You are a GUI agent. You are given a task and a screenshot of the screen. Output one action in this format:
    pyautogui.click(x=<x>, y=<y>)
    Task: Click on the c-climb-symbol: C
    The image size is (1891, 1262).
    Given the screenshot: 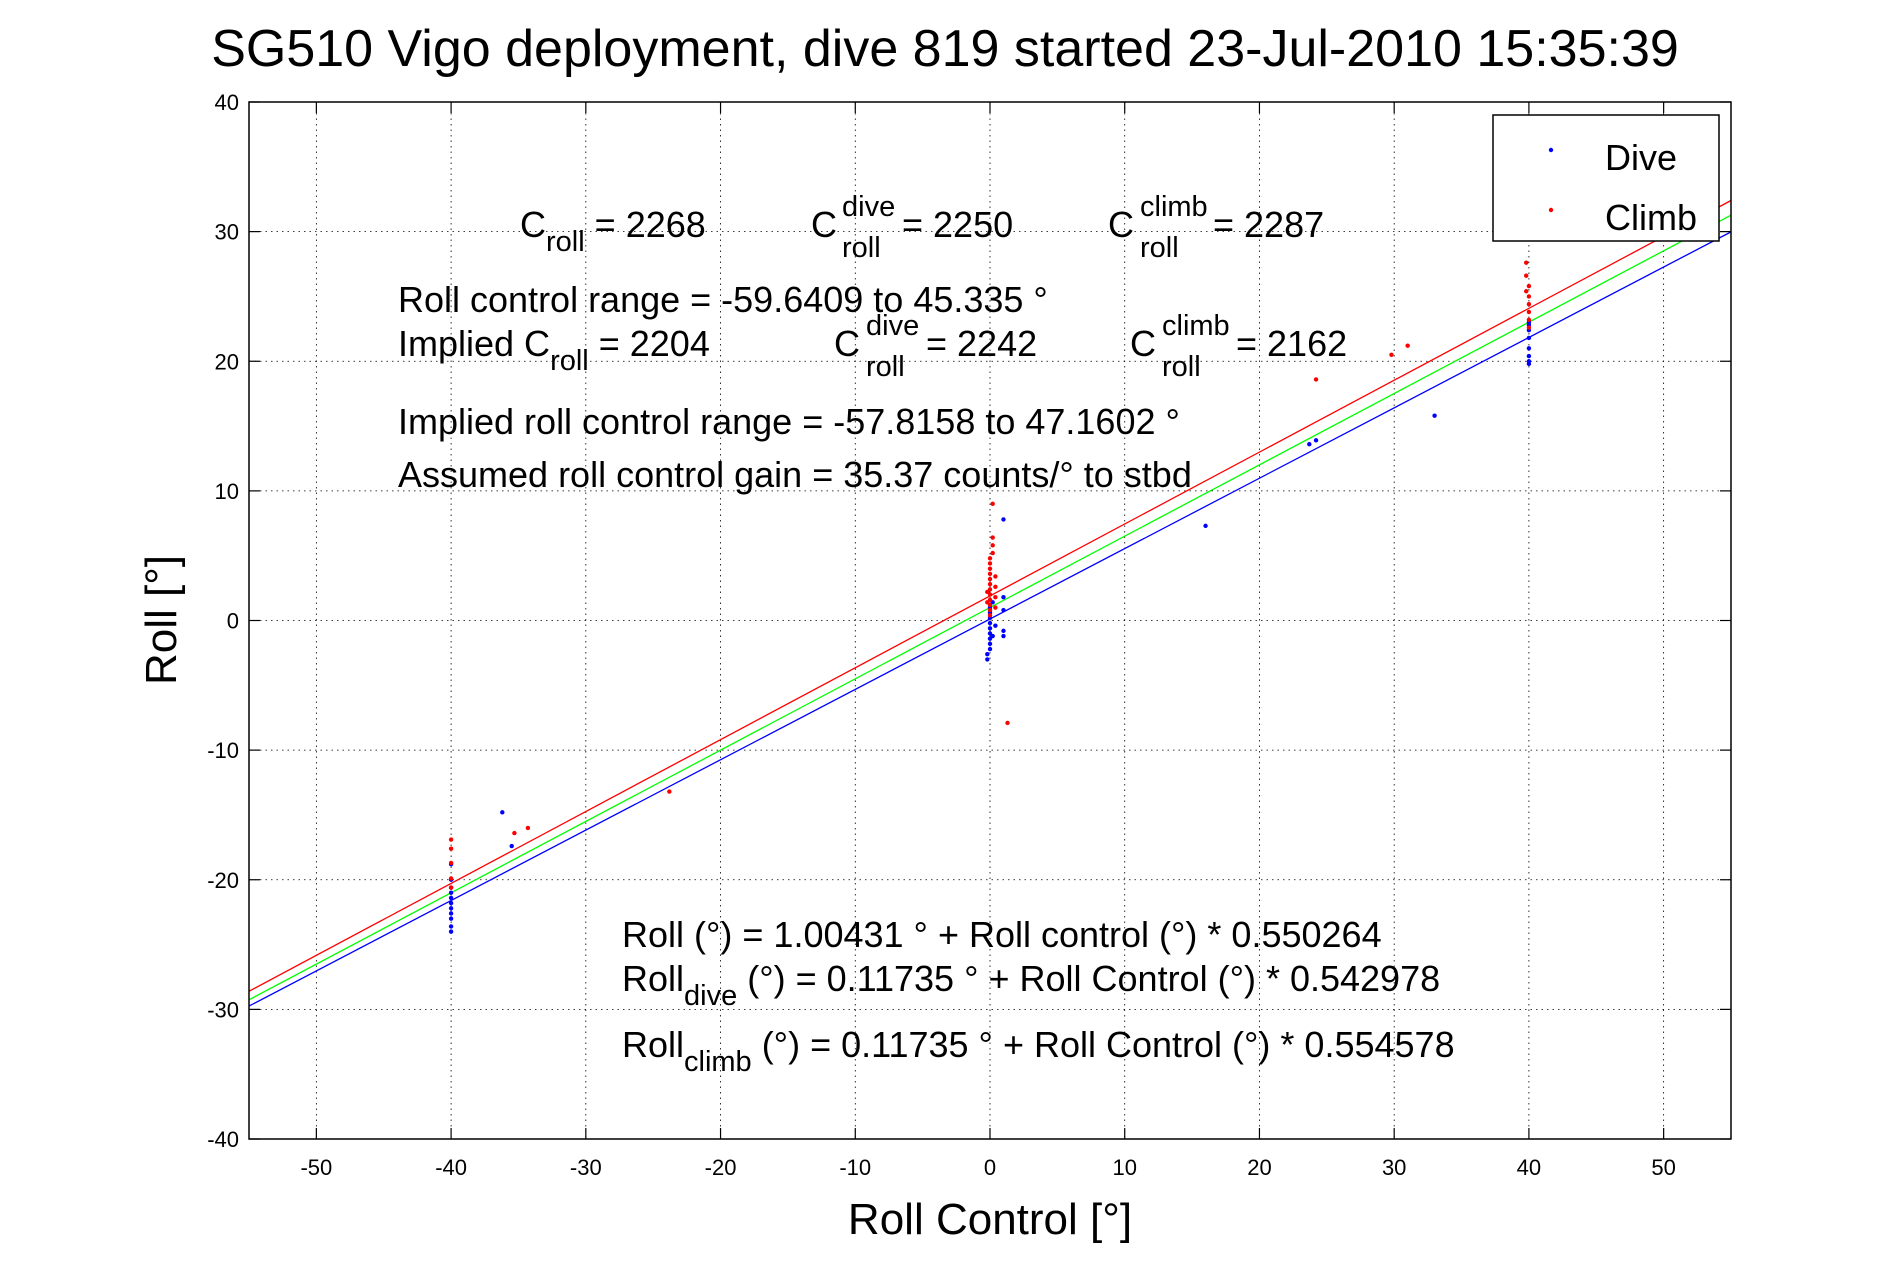 What is the action you would take?
    pyautogui.click(x=1121, y=224)
    